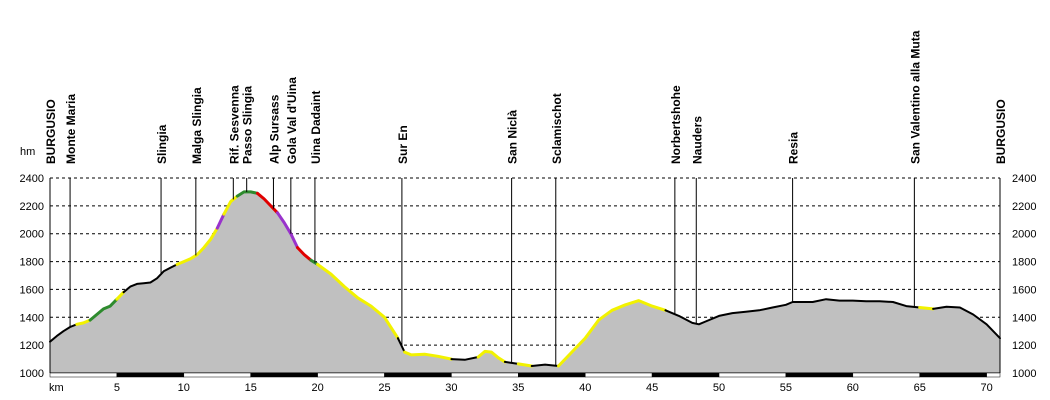 The height and width of the screenshot is (400, 1050). Describe the element at coordinates (853, 388) in the screenshot. I see `x-tick-label: 60` at that location.